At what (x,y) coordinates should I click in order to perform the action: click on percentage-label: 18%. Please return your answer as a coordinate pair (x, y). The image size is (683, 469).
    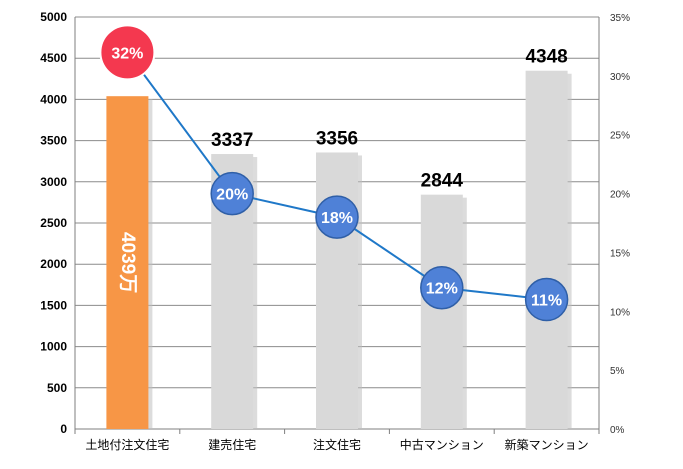
    Looking at the image, I should click on (337, 218).